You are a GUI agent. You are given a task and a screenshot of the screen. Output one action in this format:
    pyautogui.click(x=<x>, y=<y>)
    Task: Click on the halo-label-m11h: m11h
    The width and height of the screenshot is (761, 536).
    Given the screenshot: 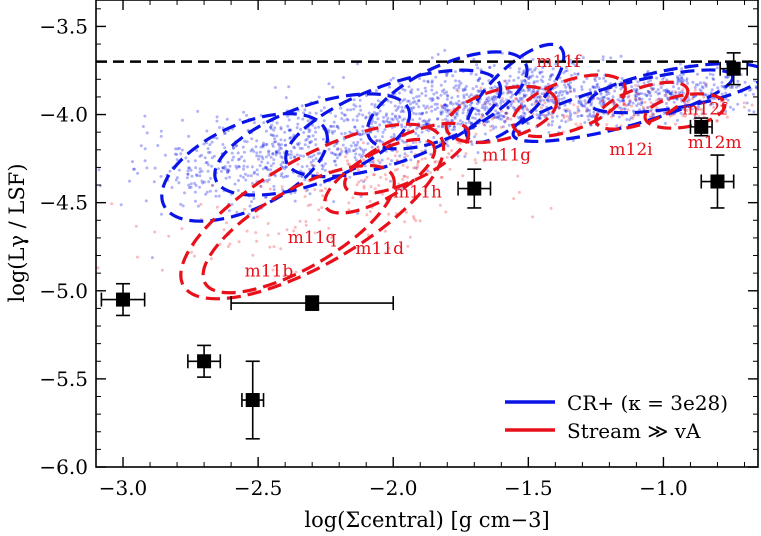 What is the action you would take?
    pyautogui.click(x=417, y=192)
    